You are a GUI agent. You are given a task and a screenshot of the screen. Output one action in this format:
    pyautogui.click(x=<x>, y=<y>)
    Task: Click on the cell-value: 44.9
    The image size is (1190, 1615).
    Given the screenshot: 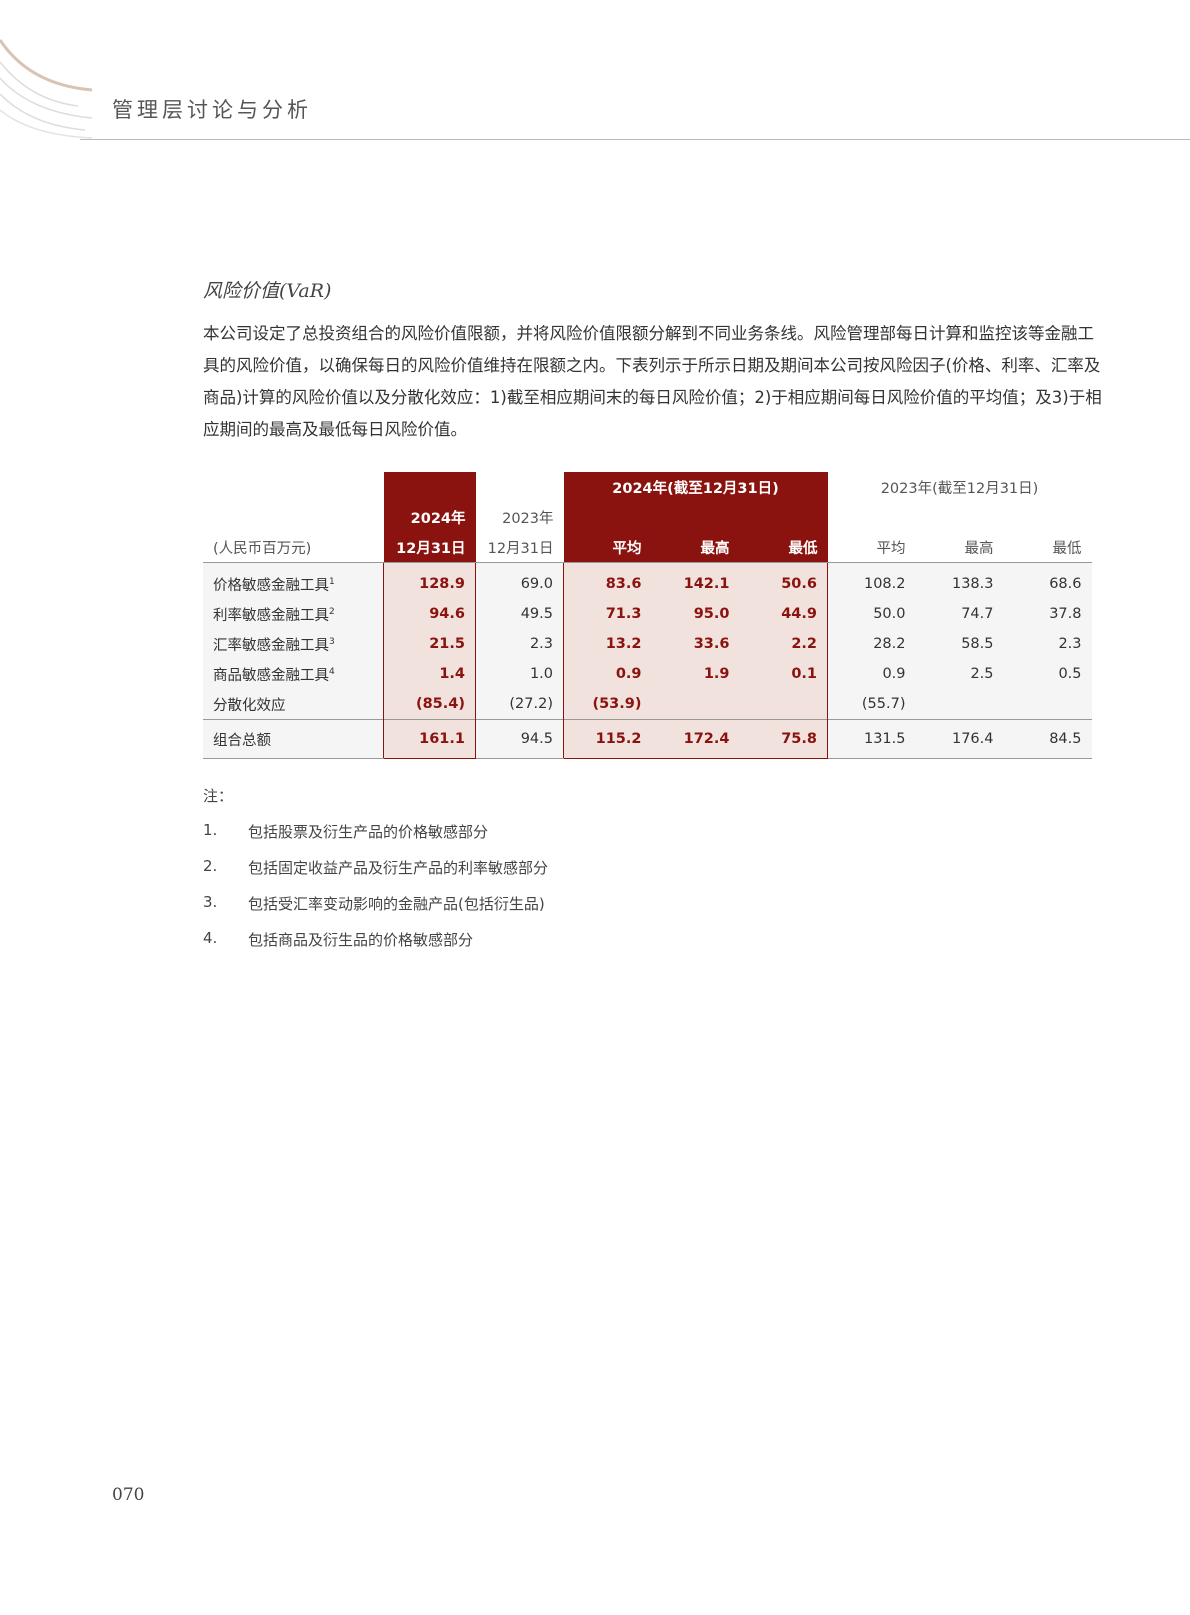 What is the action you would take?
    pyautogui.click(x=783, y=614)
    